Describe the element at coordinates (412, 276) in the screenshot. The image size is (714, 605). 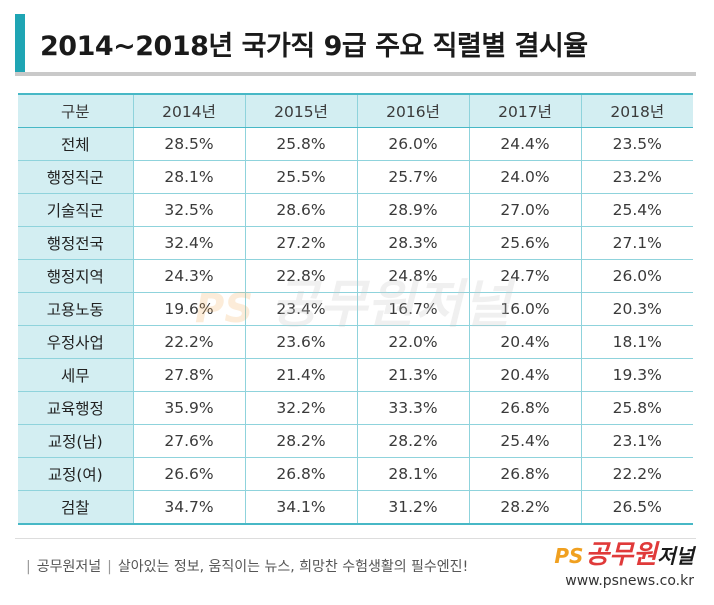
I see `table-cell: 24.8%` at that location.